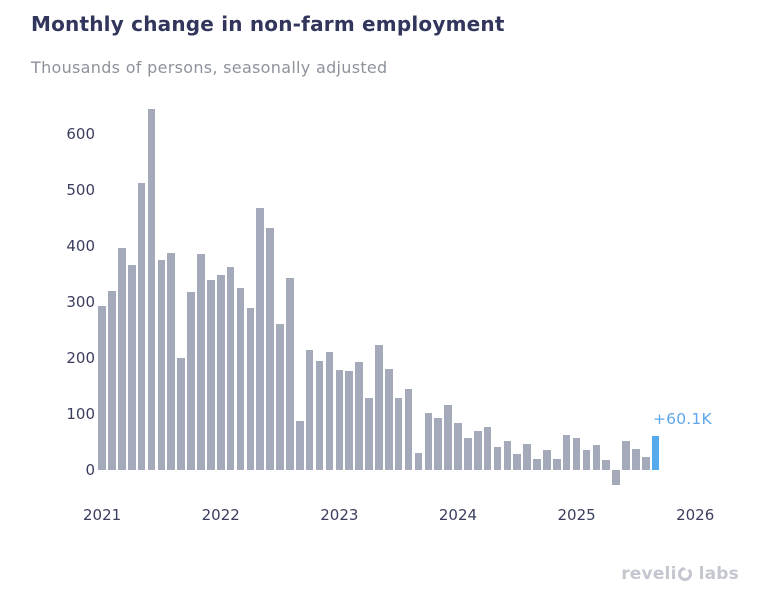  Describe the element at coordinates (80, 134) in the screenshot. I see `y-axis-tick-label: 600` at that location.